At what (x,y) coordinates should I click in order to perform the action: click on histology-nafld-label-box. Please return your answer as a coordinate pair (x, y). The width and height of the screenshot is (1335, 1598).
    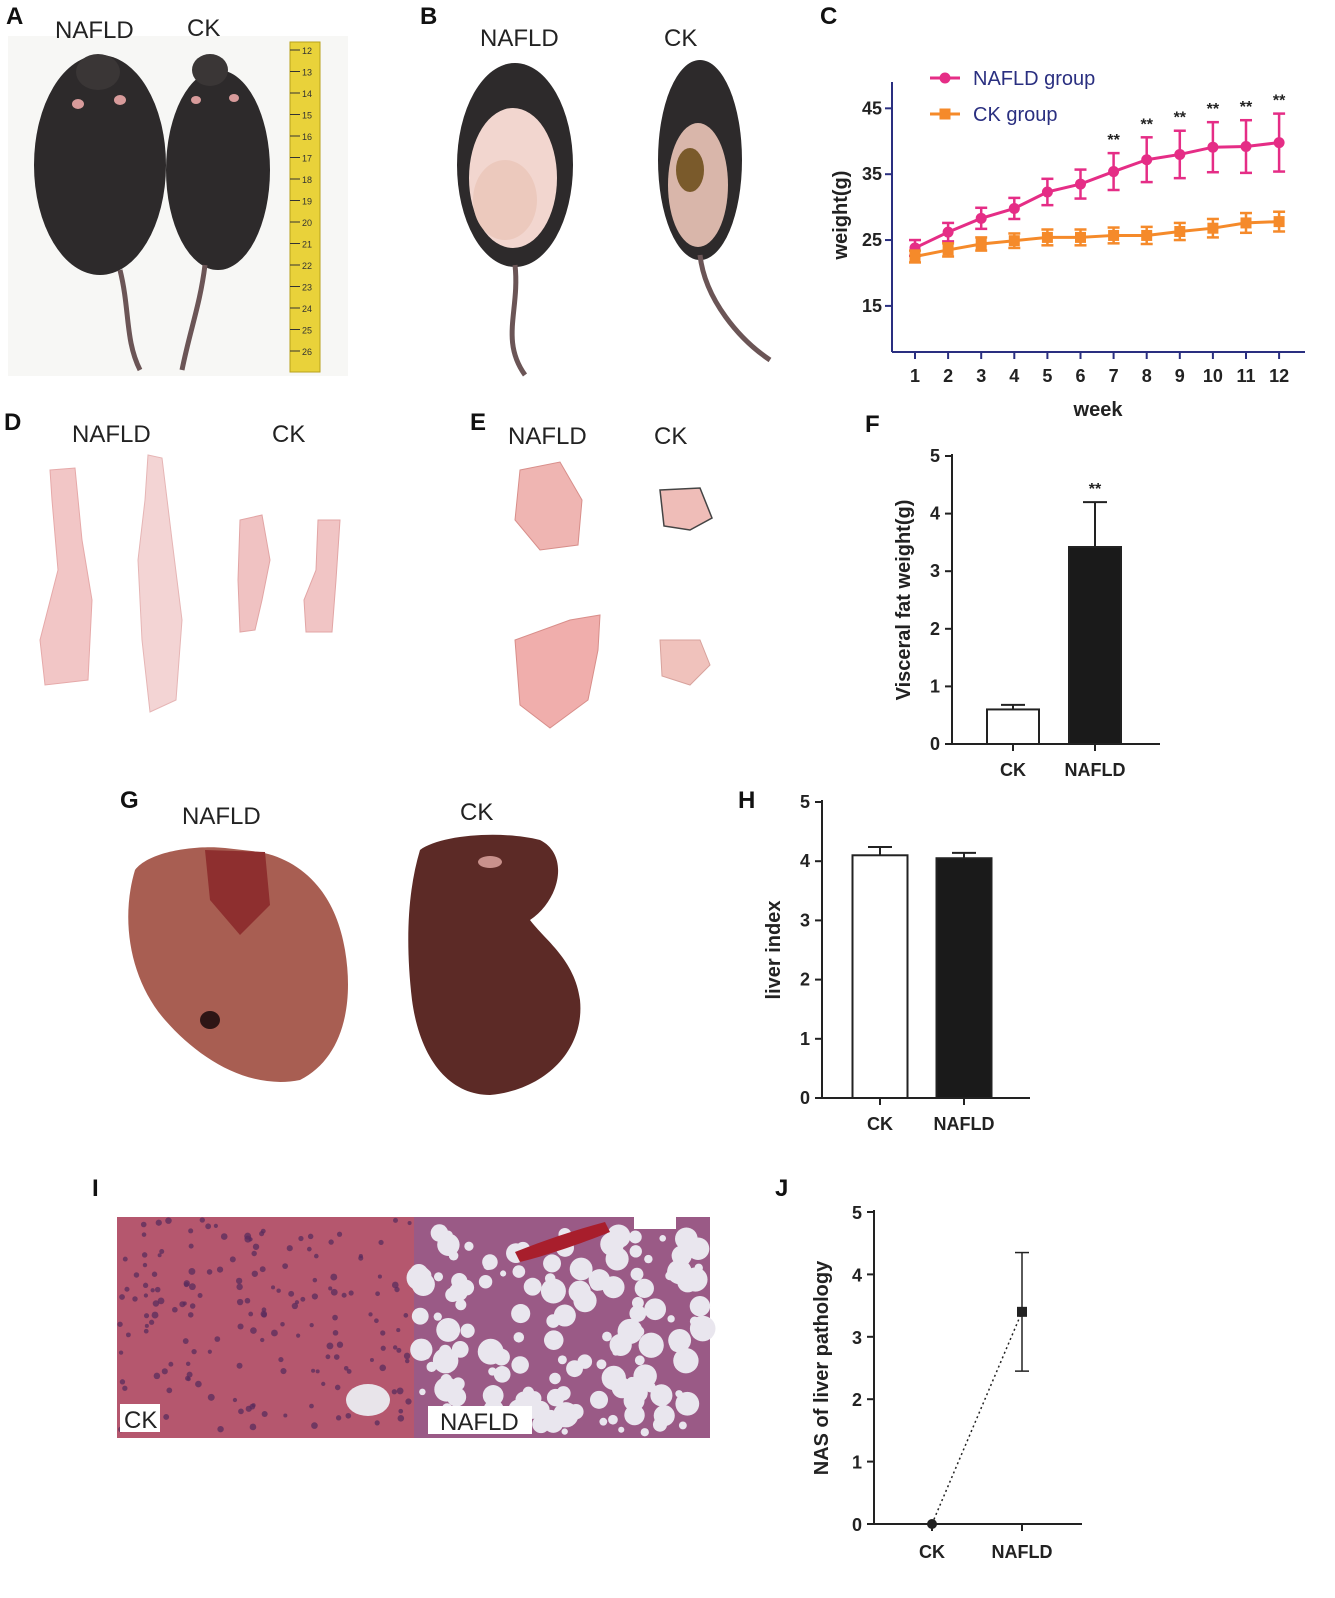
    Looking at the image, I should click on (480, 1420).